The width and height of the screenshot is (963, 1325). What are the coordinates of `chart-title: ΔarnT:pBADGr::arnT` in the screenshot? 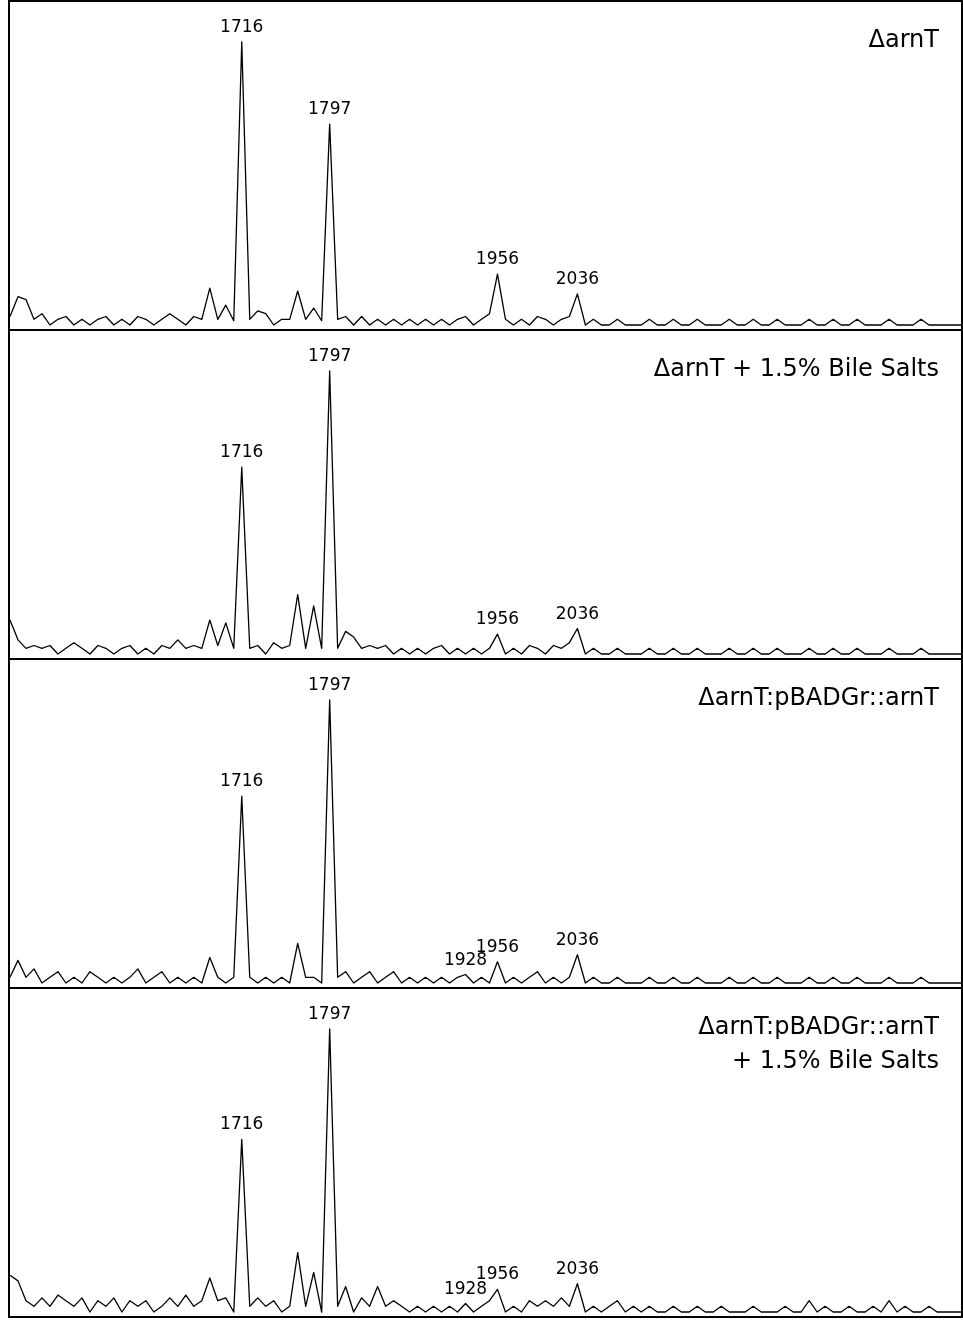 It's located at (818, 697).